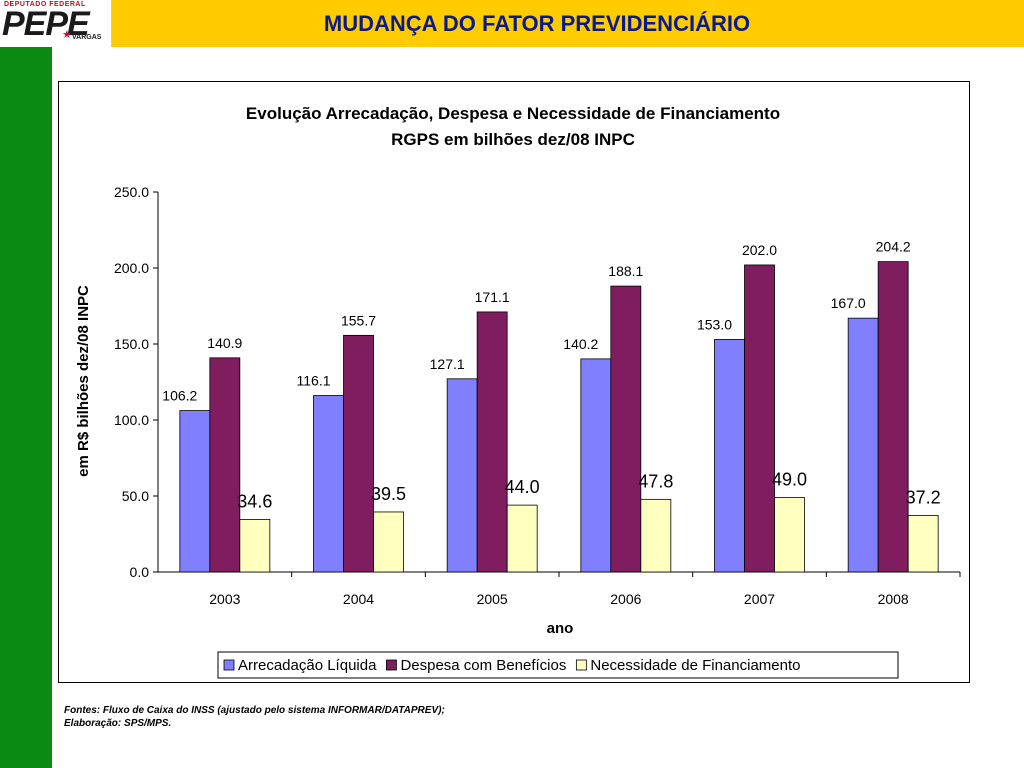 The image size is (1024, 768). Describe the element at coordinates (759, 599) in the screenshot. I see `x-tick-label: 2007` at that location.